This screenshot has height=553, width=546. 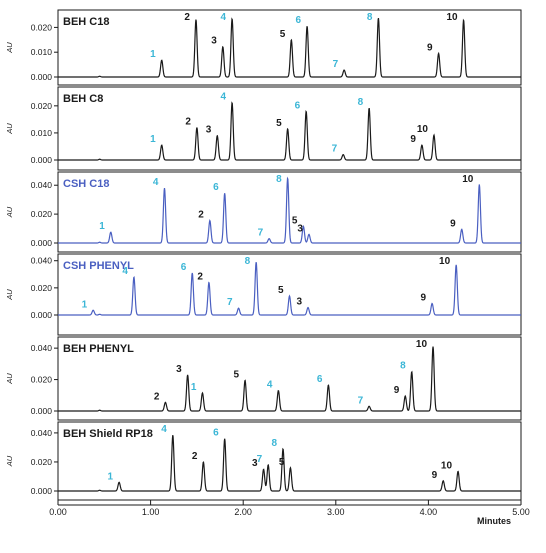 What do you see at coordinates (98, 349) in the screenshot?
I see `panel-title: BEH PHENYL` at bounding box center [98, 349].